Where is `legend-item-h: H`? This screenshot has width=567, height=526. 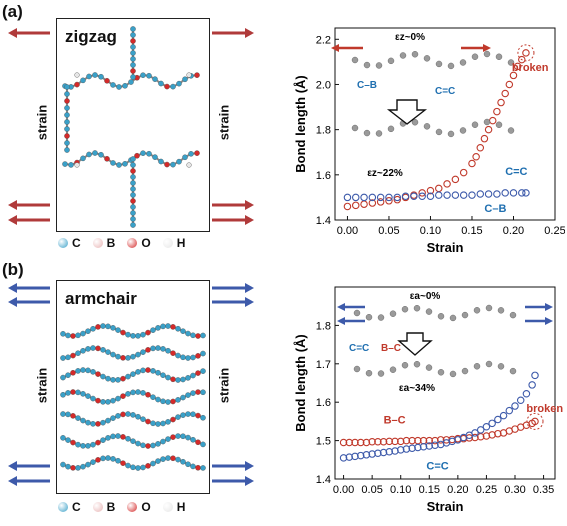
legend-item-h: H is located at coordinates (173, 243).